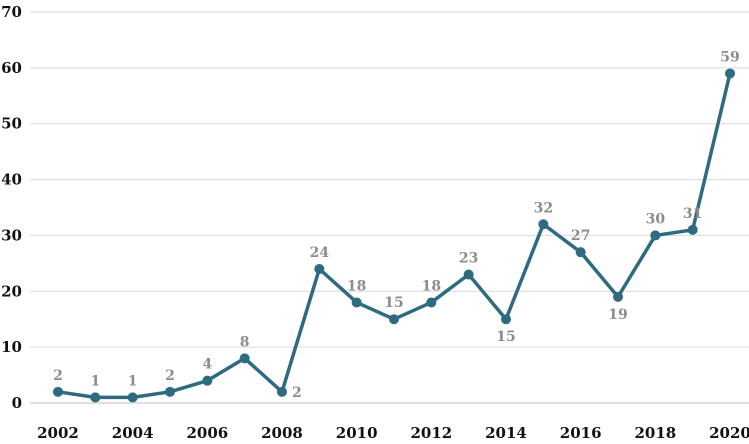  What do you see at coordinates (58, 433) in the screenshot?
I see `x-tick-label: 2002` at bounding box center [58, 433].